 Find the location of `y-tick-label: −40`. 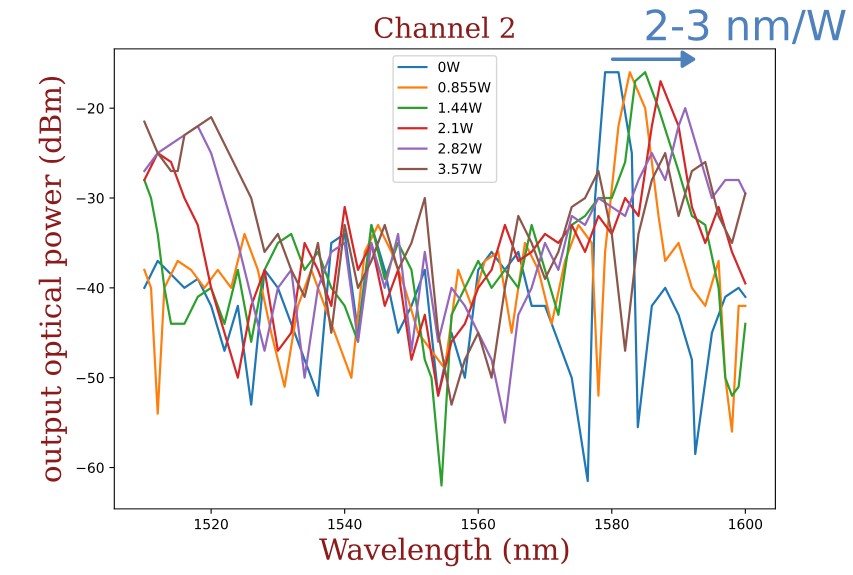

y-tick-label: −40 is located at coordinates (90, 288).